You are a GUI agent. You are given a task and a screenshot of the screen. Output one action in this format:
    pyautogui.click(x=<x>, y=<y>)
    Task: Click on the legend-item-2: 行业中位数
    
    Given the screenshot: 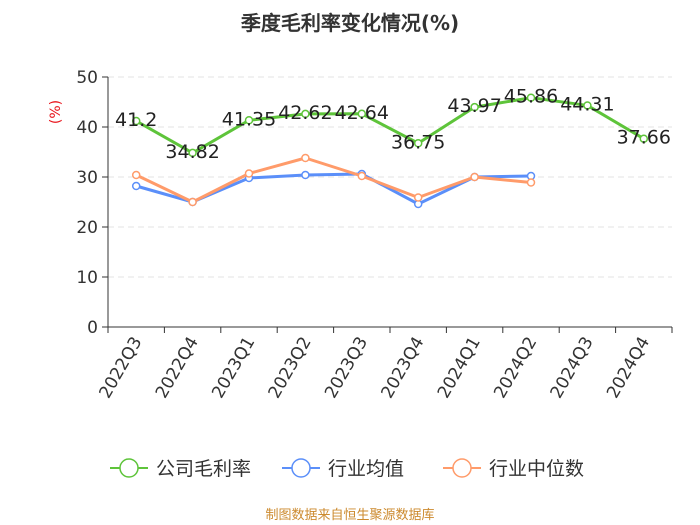 What is the action you would take?
    pyautogui.click(x=513, y=469)
    